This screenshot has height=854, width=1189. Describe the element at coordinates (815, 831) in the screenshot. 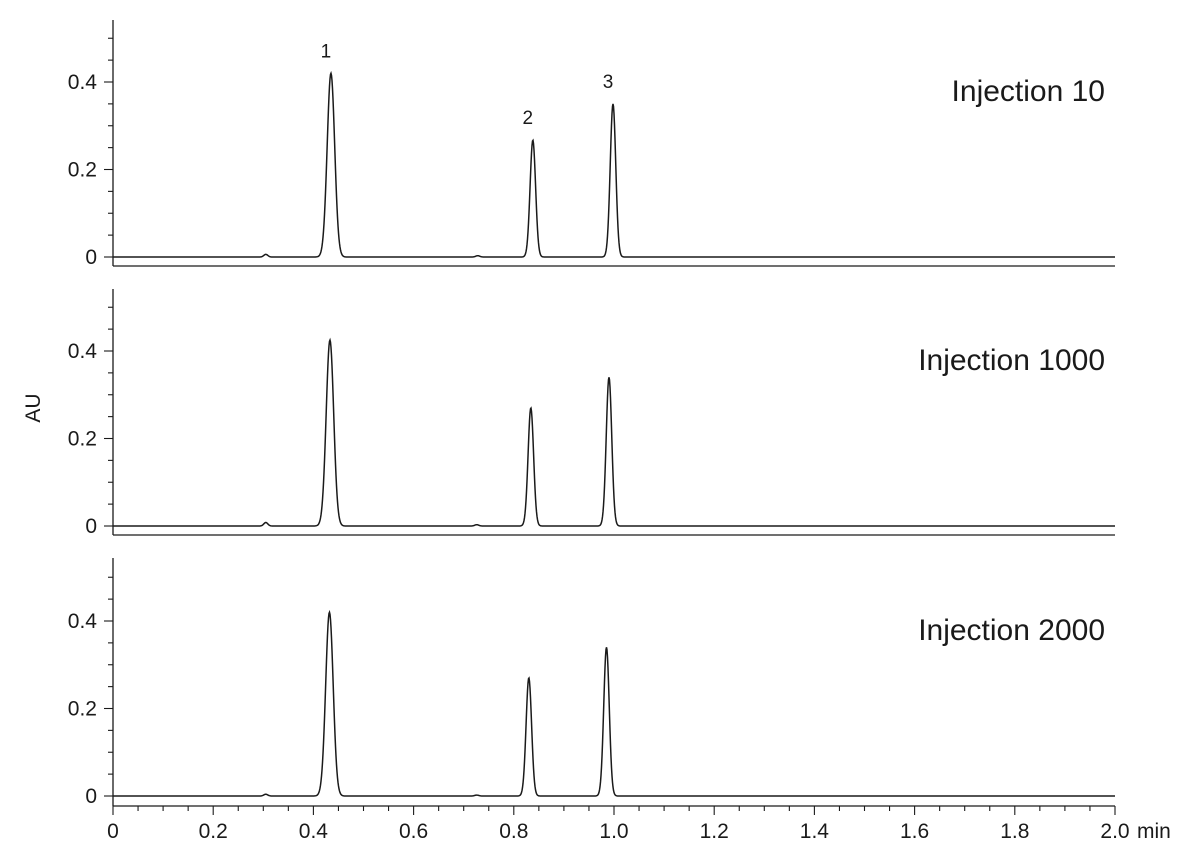

I see `x-tick-label: 1.4` at that location.